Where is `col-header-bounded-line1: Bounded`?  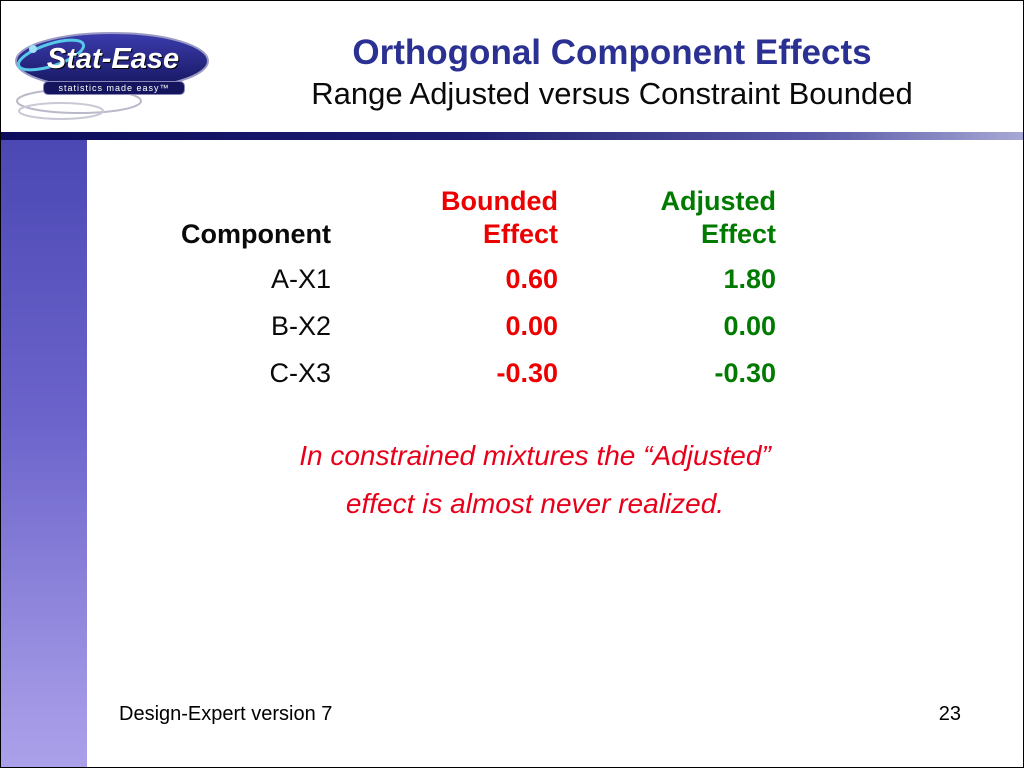 col-header-bounded-line1: Bounded is located at coordinates (499, 200).